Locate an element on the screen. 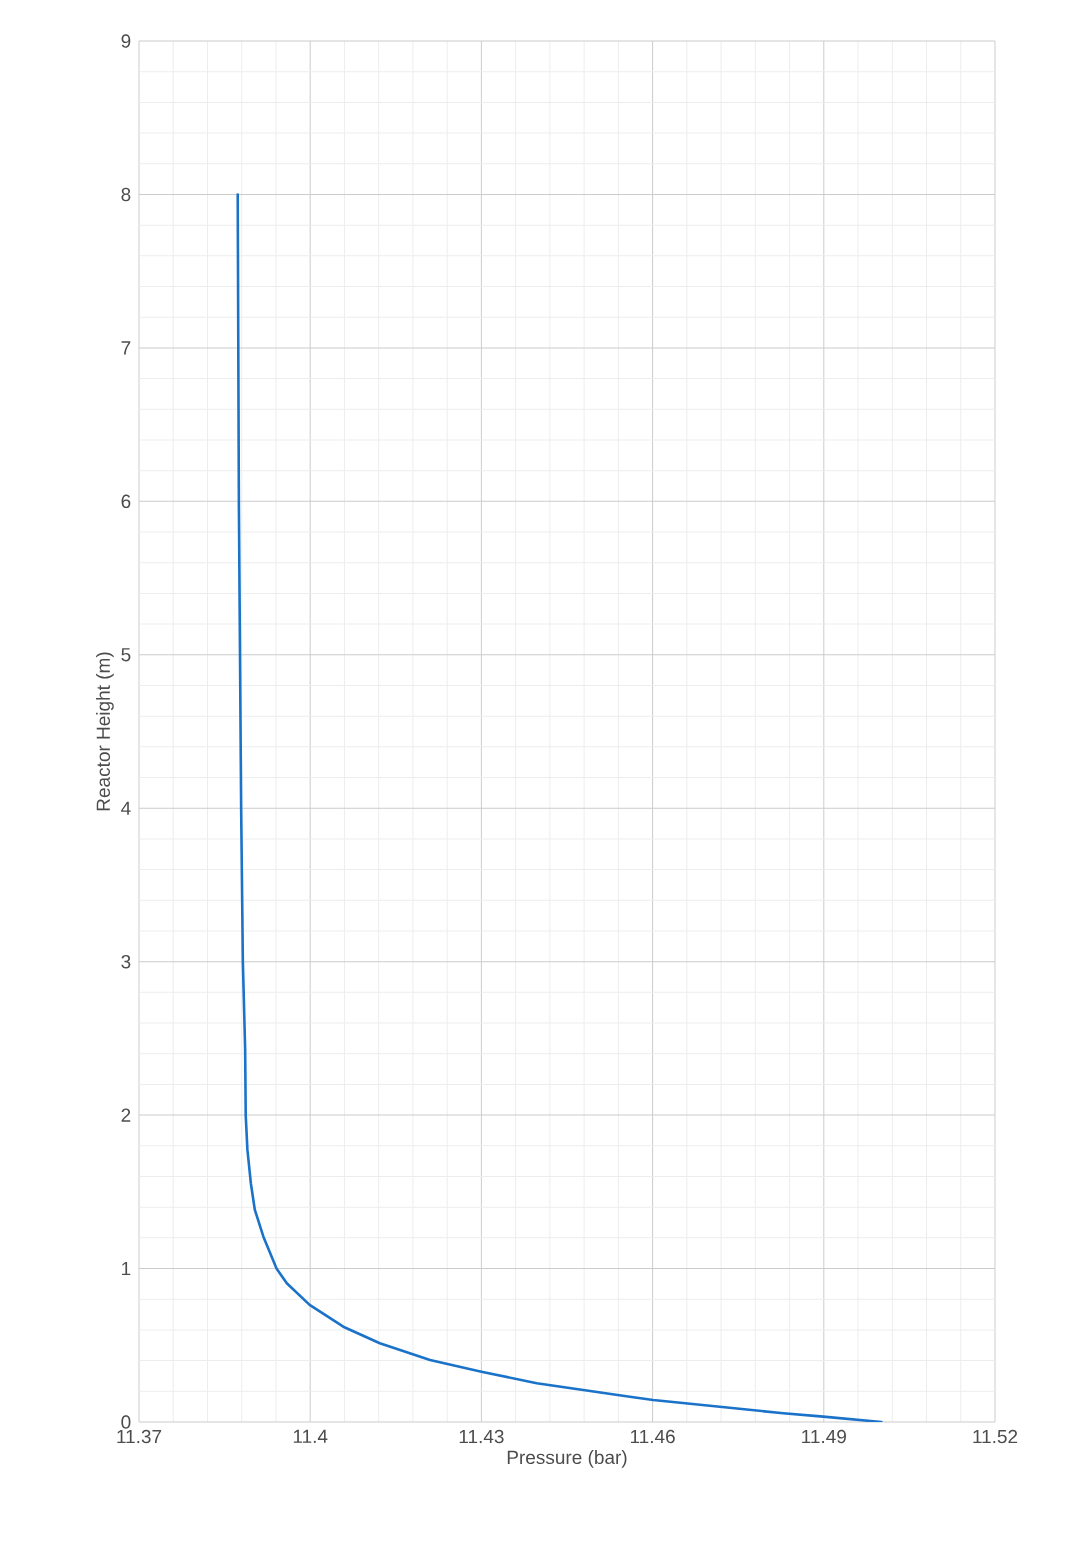 This screenshot has width=1065, height=1553. y-tick-label: 4 is located at coordinates (126, 808).